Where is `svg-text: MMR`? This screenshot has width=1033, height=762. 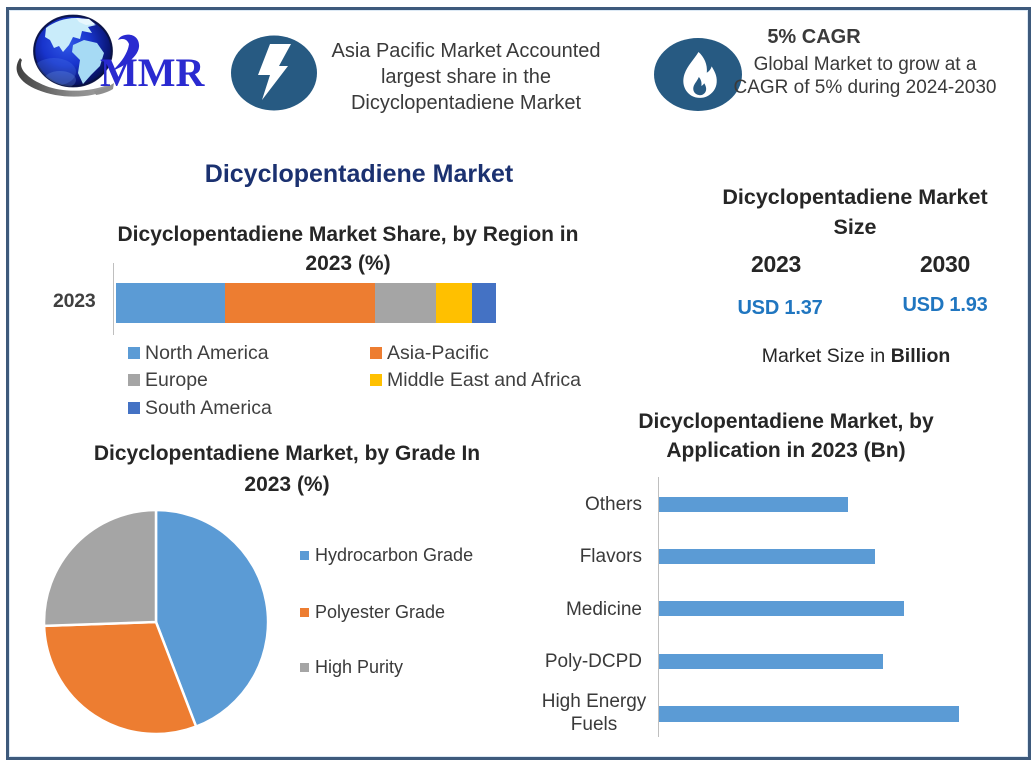 svg-text: MMR is located at coordinates (153, 72).